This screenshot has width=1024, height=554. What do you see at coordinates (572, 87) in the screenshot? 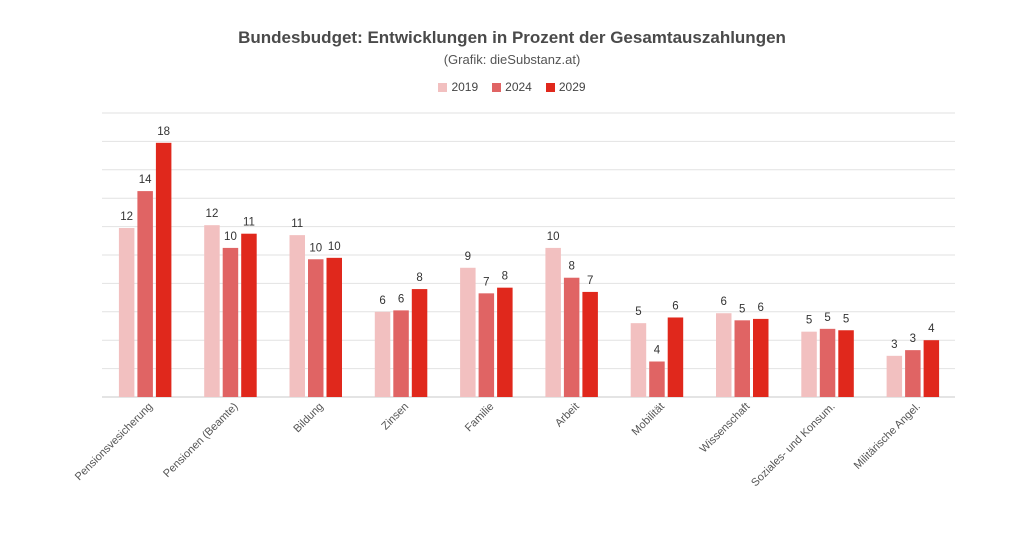
I see `legend-label-2029: 2029` at bounding box center [572, 87].